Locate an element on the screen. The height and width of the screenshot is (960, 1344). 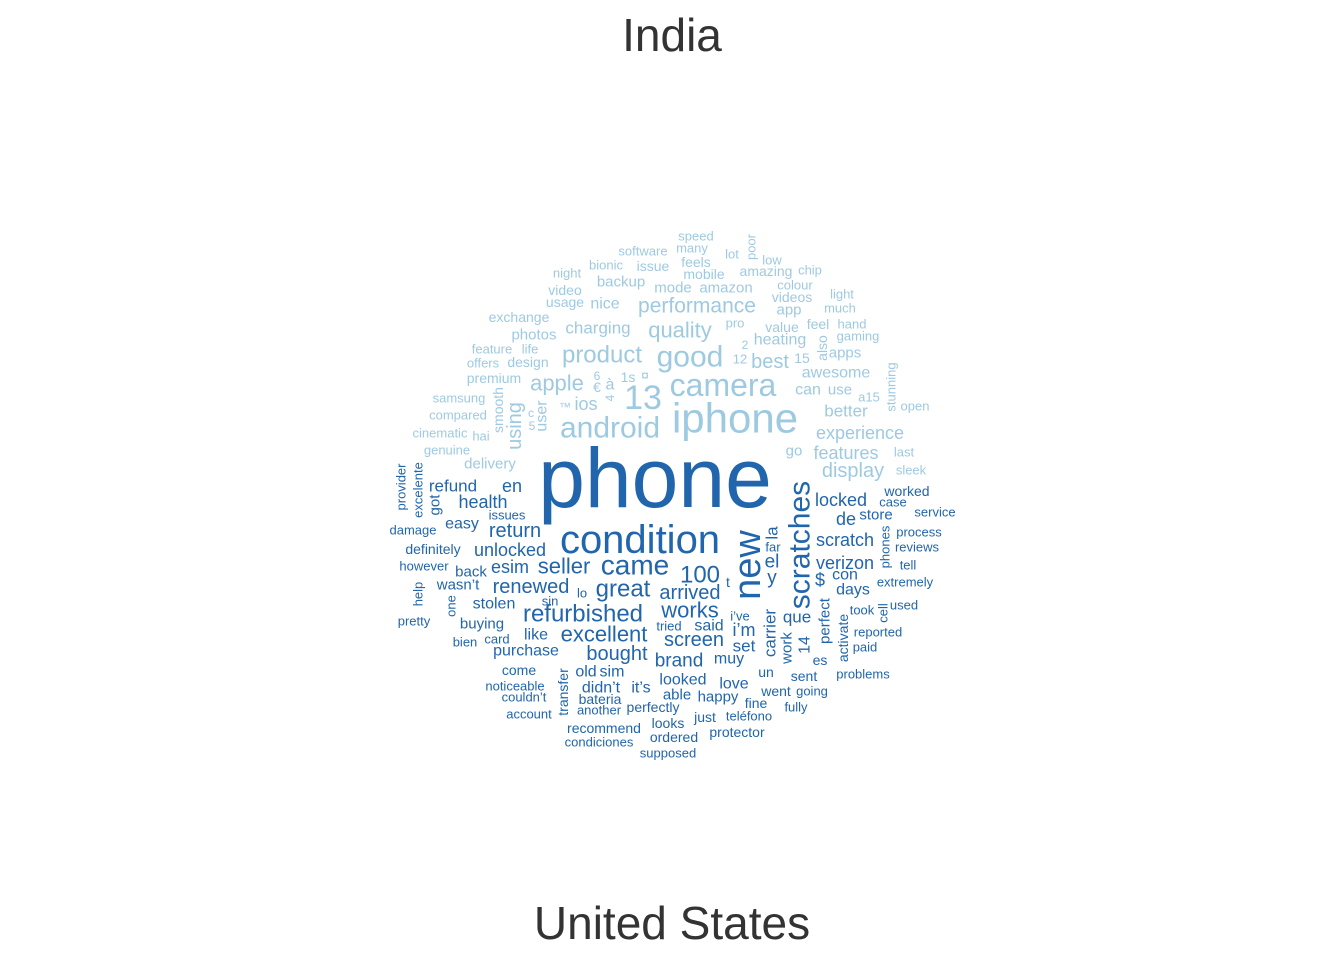
word-5: iphone is located at coordinates (735, 418).